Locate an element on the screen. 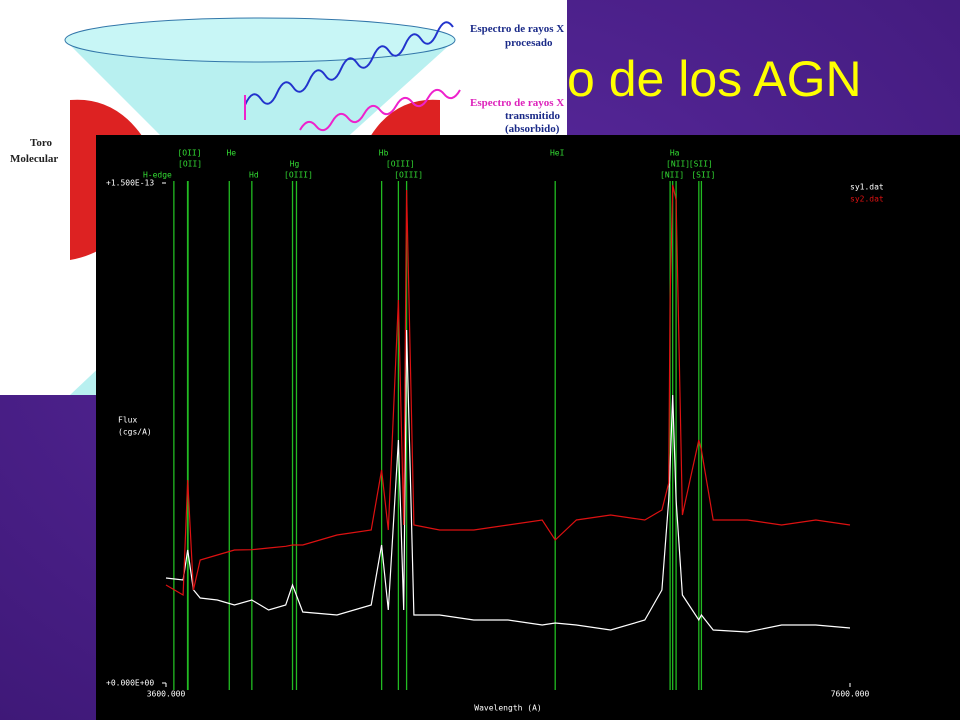 The height and width of the screenshot is (720, 960). emission-label: He is located at coordinates (231, 153).